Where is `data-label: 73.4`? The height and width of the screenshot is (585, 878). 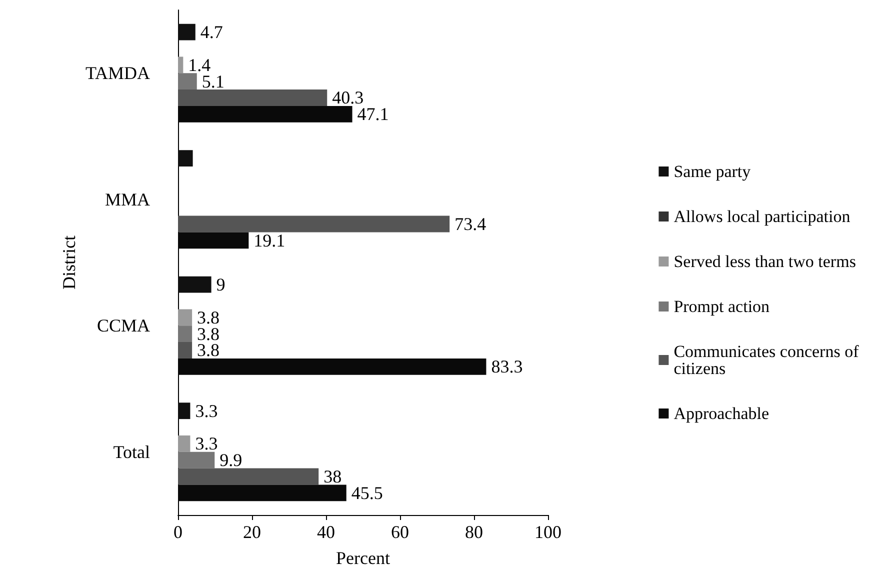
data-label: 73.4 is located at coordinates (470, 224).